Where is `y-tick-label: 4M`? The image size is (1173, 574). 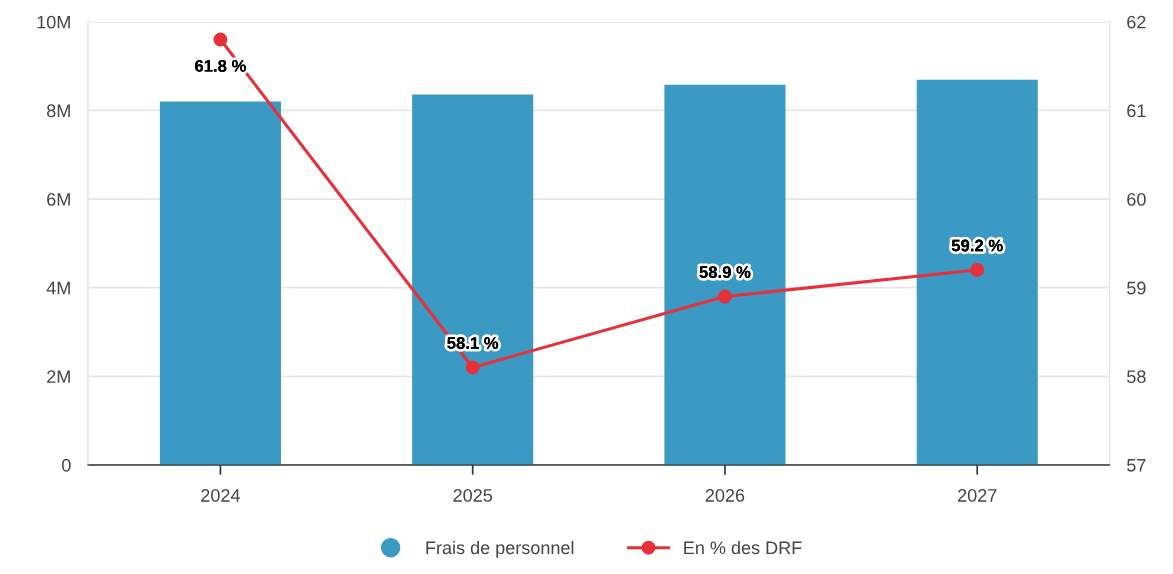
y-tick-label: 4M is located at coordinates (58, 288).